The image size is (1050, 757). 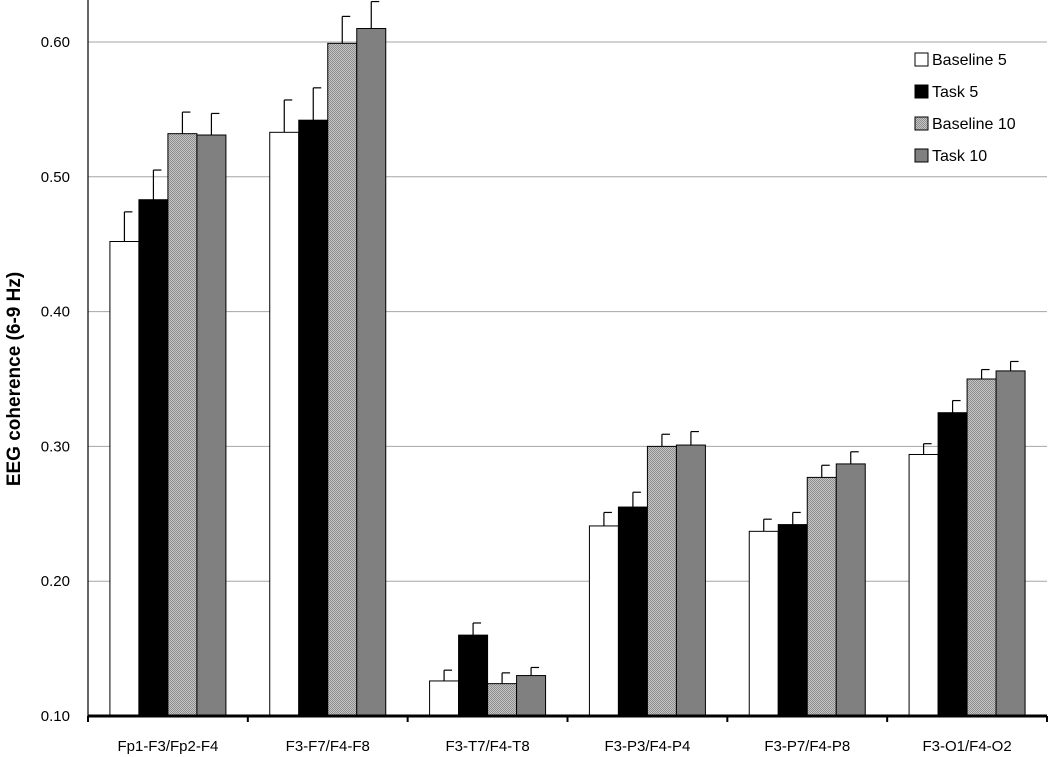 I want to click on x-tick-label: F3-O1/F4-O2, so click(x=966, y=746).